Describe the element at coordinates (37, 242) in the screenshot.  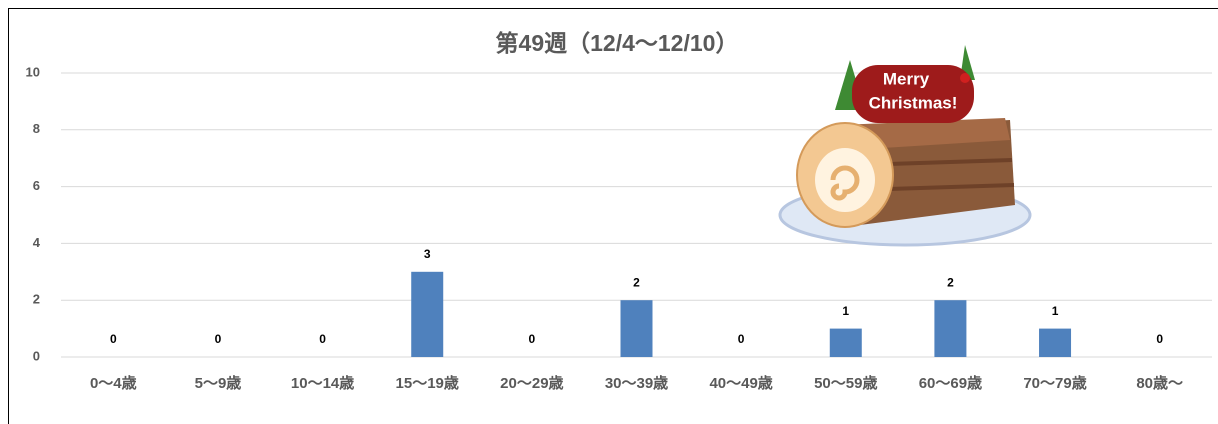
I see `y-tick-label: 4` at that location.